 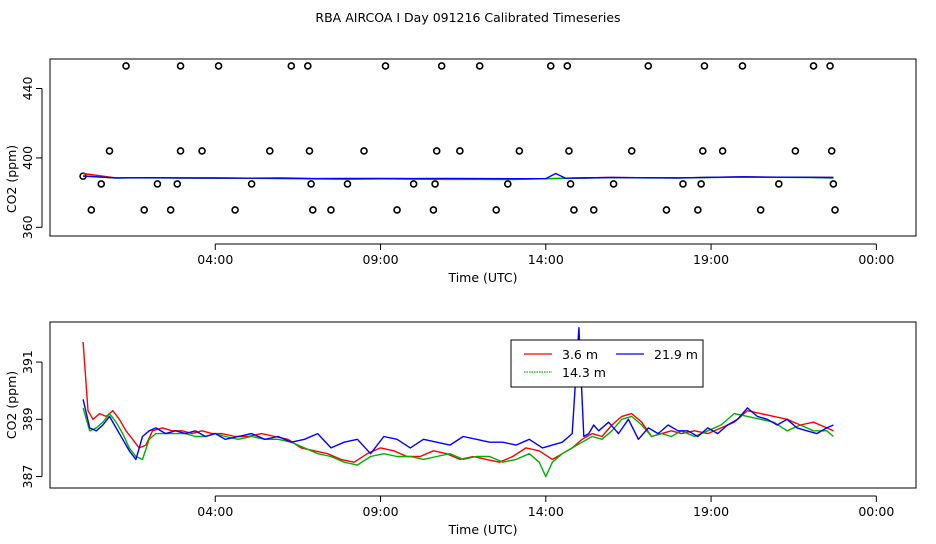 I want to click on y-axis-label-top: CO2 (ppm), so click(x=11, y=179).